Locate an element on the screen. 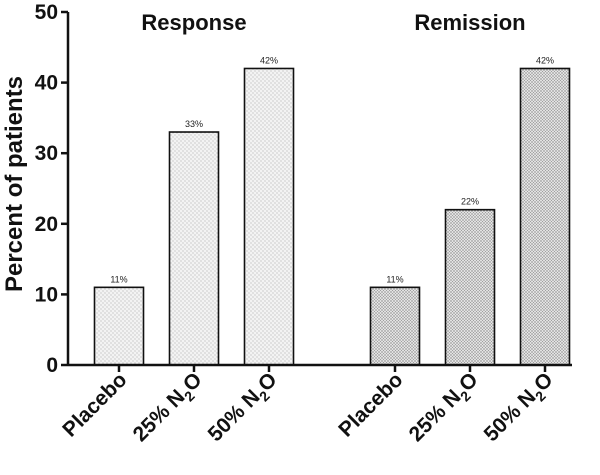  data-label: 22% is located at coordinates (470, 202).